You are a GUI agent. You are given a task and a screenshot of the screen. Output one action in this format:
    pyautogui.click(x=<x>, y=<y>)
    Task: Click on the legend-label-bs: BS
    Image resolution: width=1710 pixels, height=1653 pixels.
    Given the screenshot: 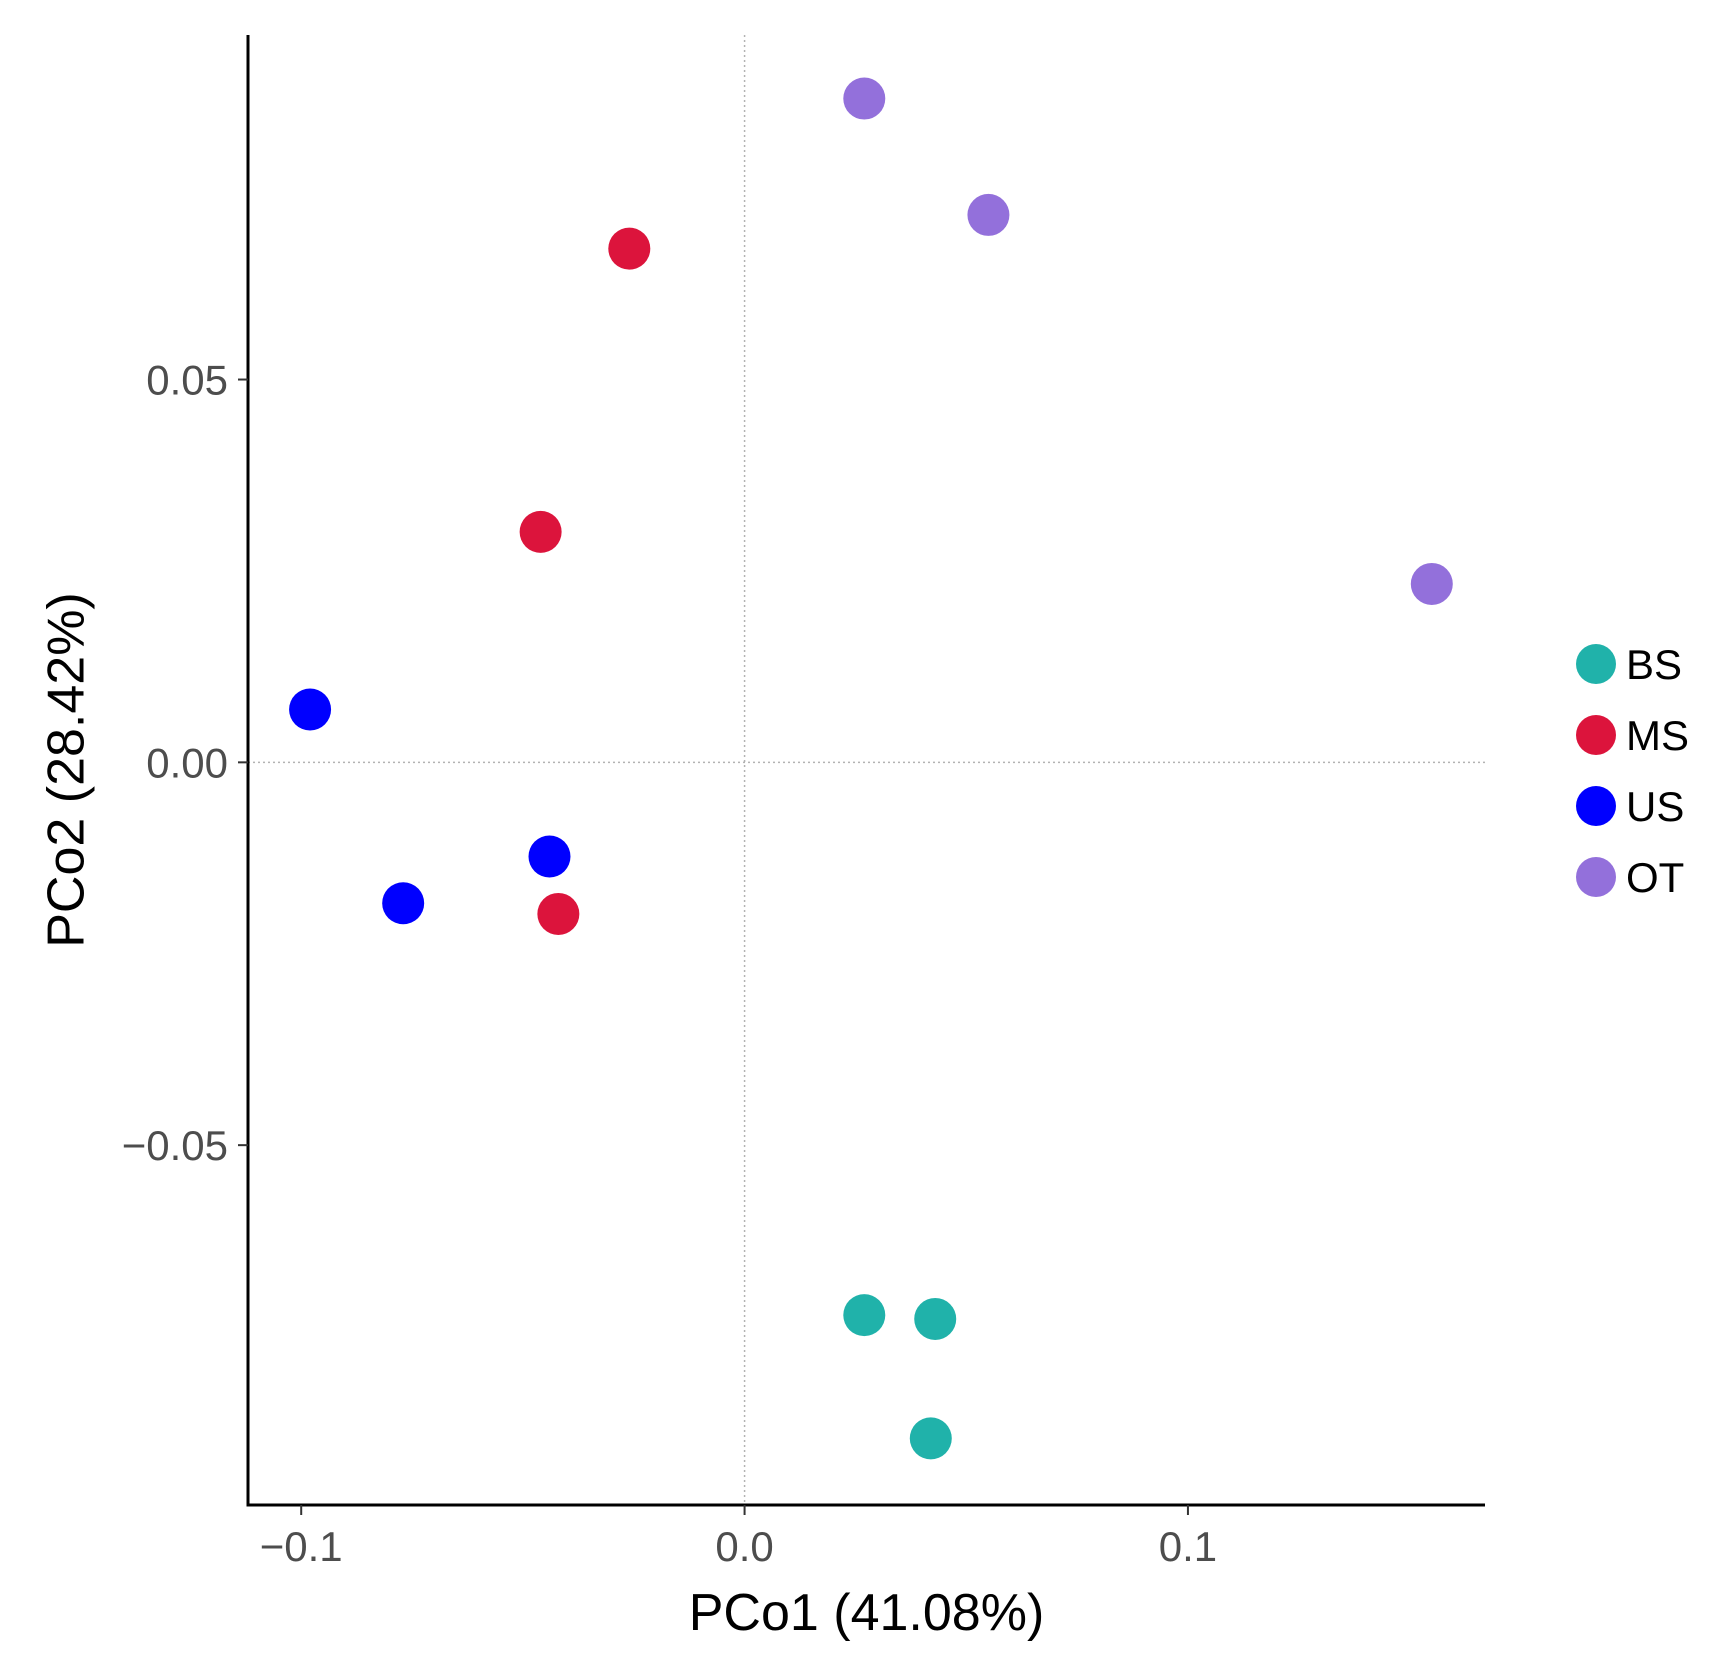 What is the action you would take?
    pyautogui.click(x=1654, y=664)
    